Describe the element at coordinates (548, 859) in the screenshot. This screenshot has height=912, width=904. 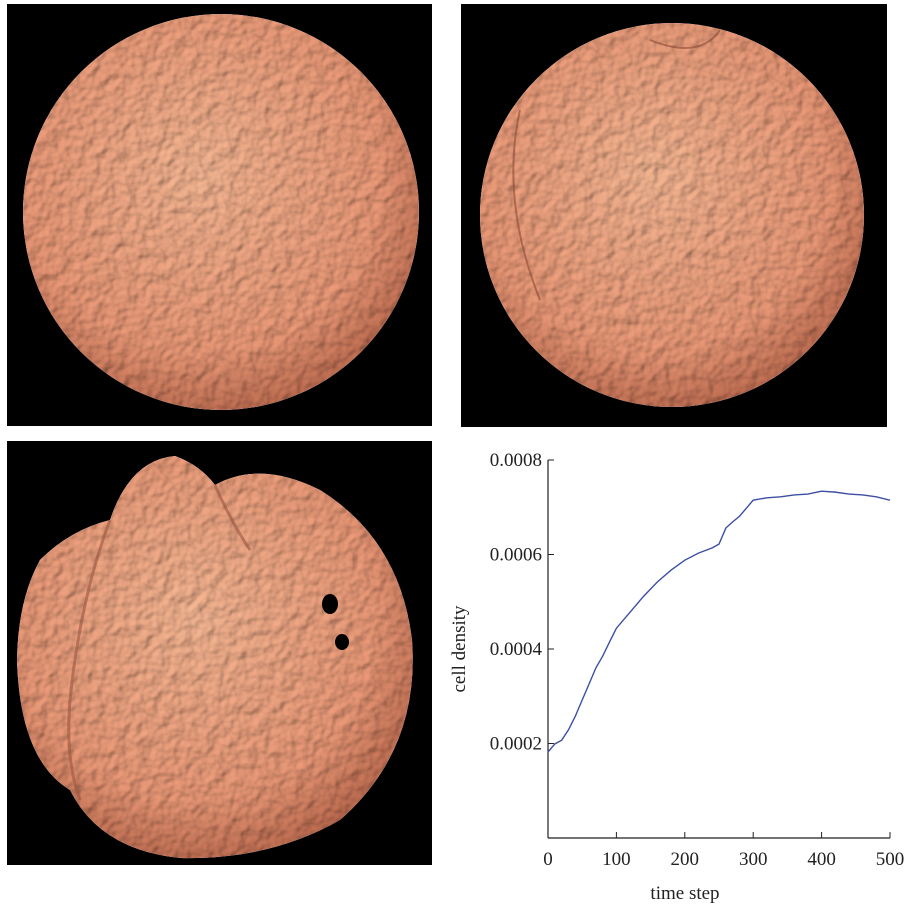
I see `x-tick-label: 0` at that location.